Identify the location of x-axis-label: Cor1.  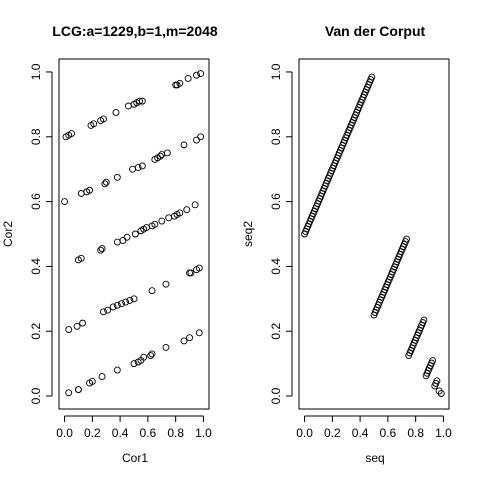
(135, 458).